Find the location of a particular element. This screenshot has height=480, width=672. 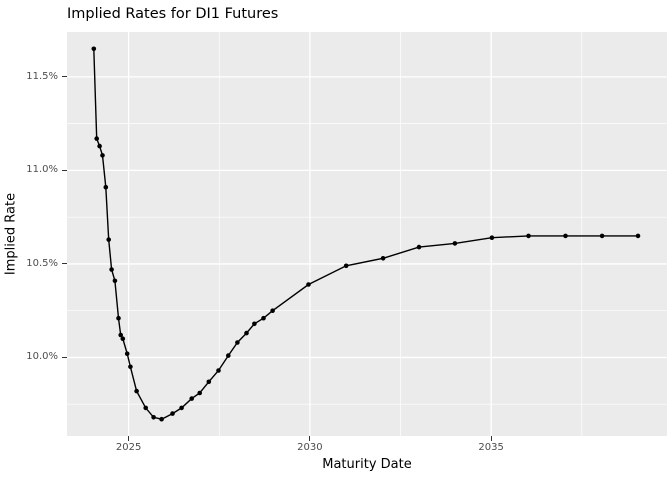

x-axis-title: Maturity Date is located at coordinates (367, 464).